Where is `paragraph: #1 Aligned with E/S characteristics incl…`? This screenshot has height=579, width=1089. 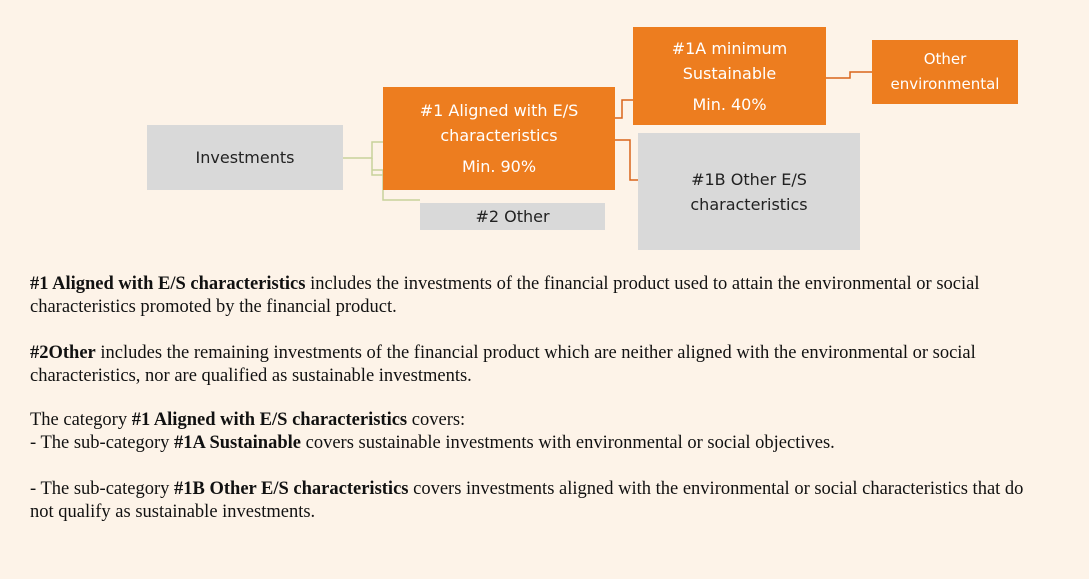
paragraph: #1 Aligned with E/S characteristics incl… is located at coordinates (540, 296).